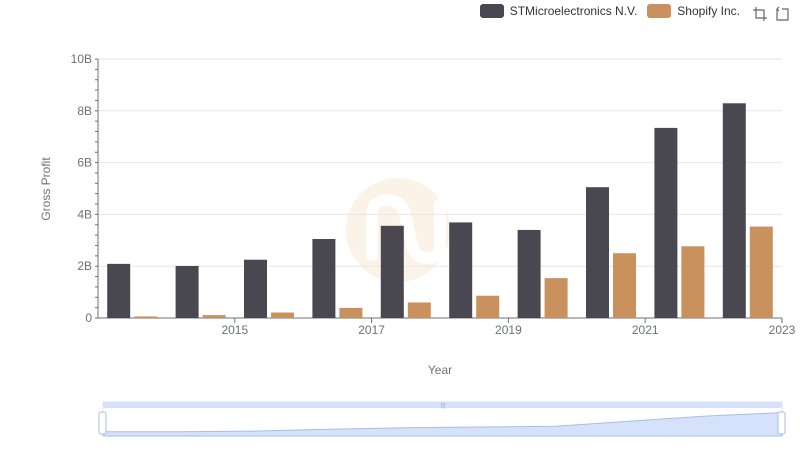  Describe the element at coordinates (419, 310) in the screenshot. I see `bar-shopify-2018` at that location.